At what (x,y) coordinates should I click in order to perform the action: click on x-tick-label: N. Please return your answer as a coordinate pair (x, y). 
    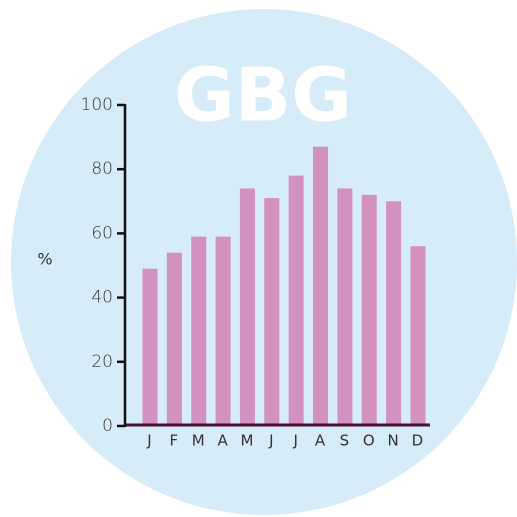
    Looking at the image, I should click on (393, 441).